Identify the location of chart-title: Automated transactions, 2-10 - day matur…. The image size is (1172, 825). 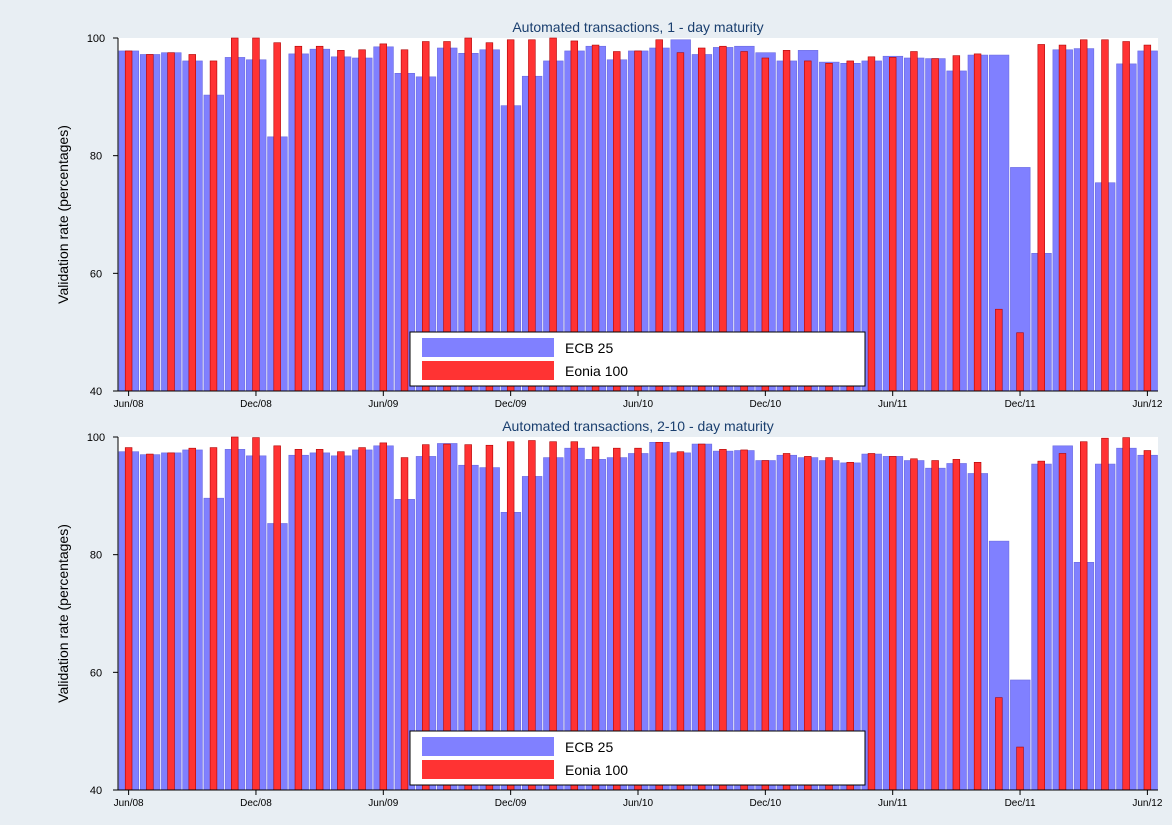
(638, 426).